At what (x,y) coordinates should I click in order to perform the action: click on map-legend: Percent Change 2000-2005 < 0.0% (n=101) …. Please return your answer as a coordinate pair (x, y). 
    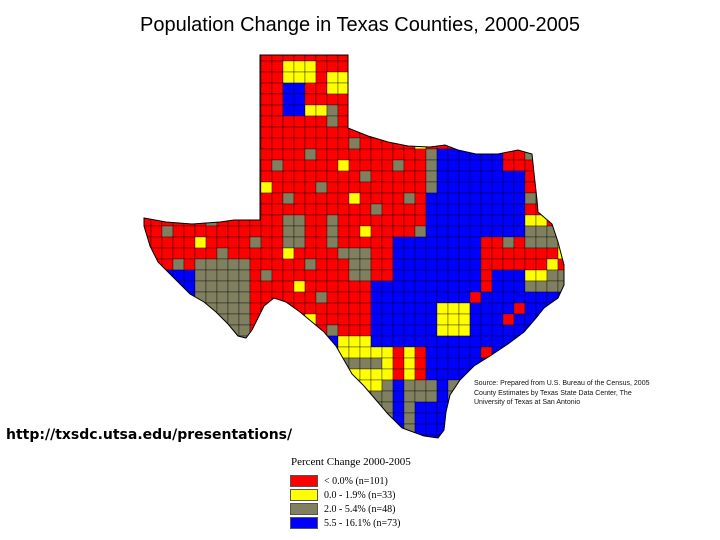
    Looking at the image, I should click on (390, 493).